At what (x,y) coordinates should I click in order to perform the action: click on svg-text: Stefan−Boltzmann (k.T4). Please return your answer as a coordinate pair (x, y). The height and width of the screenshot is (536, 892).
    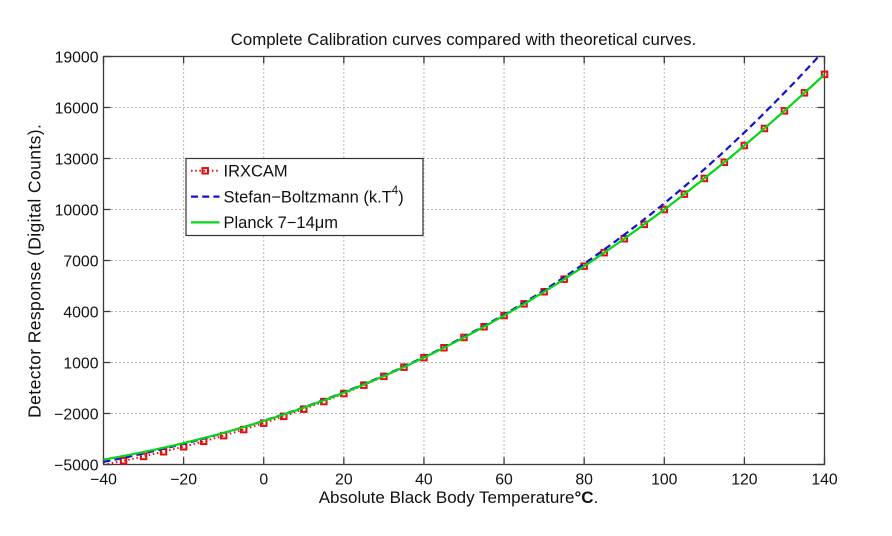
    Looking at the image, I should click on (314, 196).